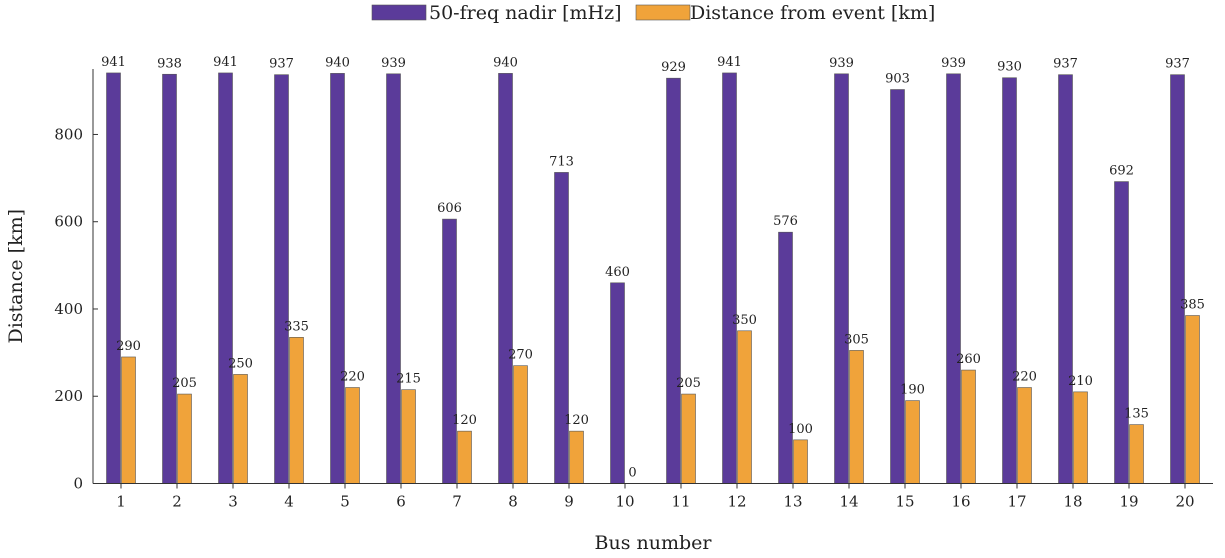 The width and height of the screenshot is (1225, 558). Describe the element at coordinates (121, 502) in the screenshot. I see `x-tick-label-1: 1` at that location.